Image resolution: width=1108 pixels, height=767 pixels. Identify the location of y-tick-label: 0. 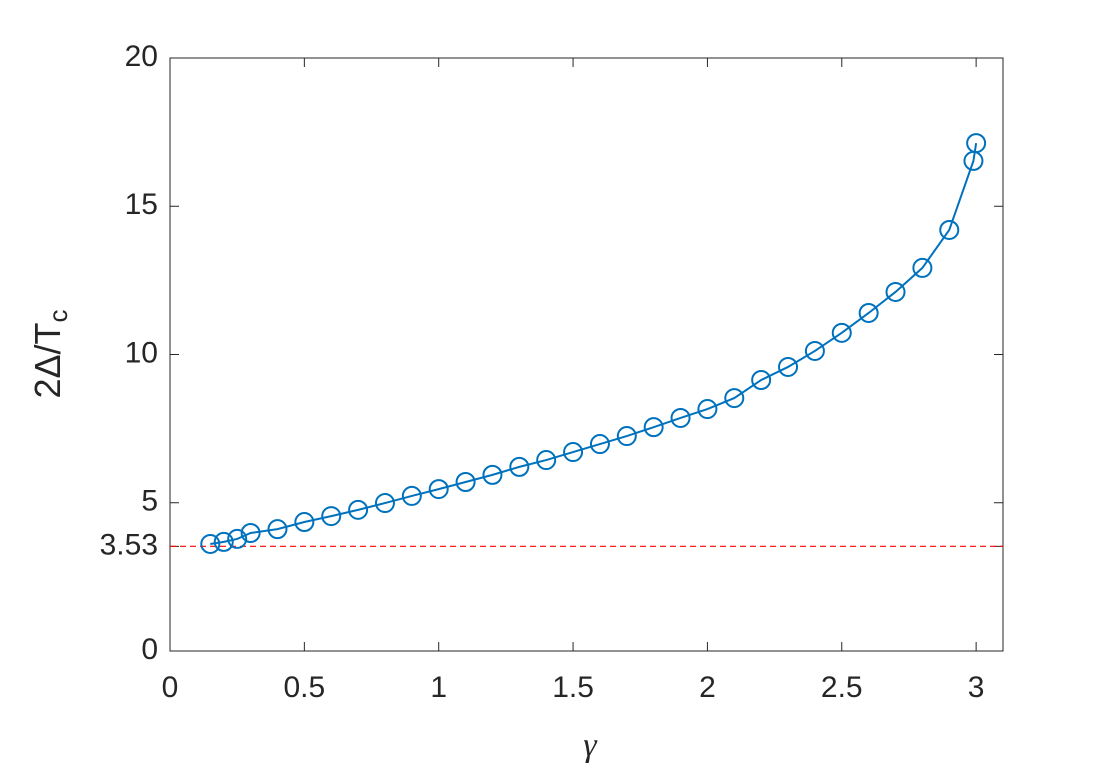
(149, 649).